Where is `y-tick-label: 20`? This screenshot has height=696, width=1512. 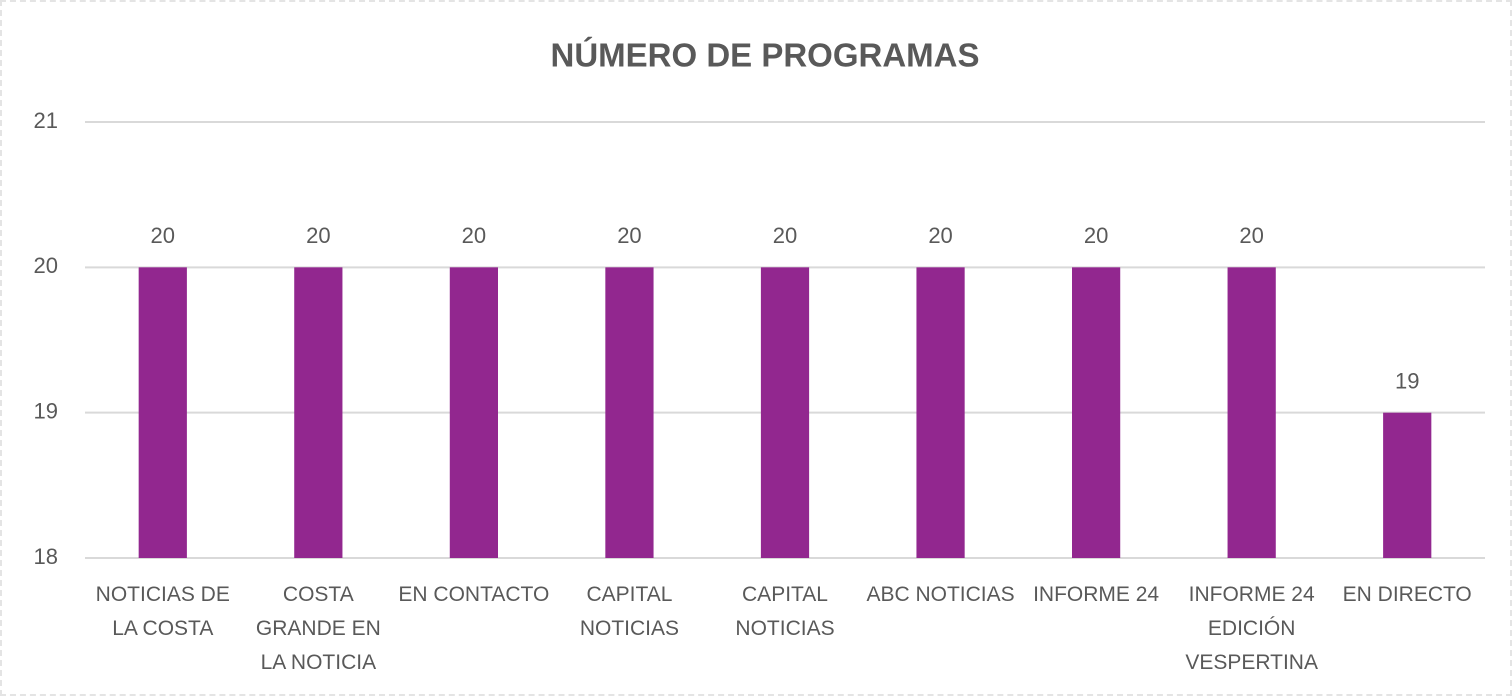
y-tick-label: 20 is located at coordinates (46, 265).